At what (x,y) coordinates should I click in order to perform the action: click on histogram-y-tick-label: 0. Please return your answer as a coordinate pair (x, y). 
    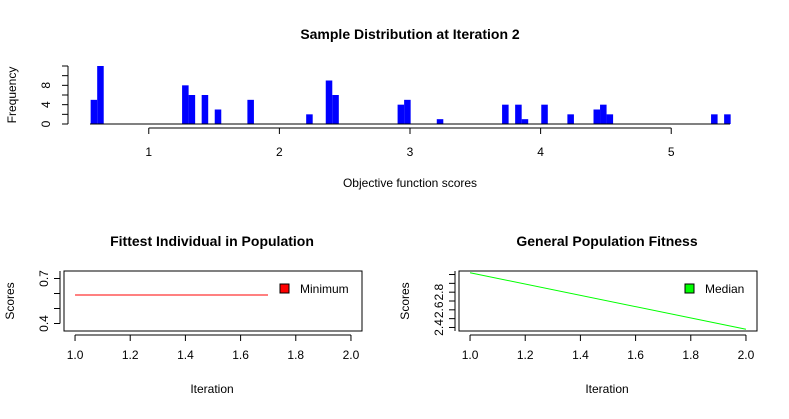
    Looking at the image, I should click on (46, 123).